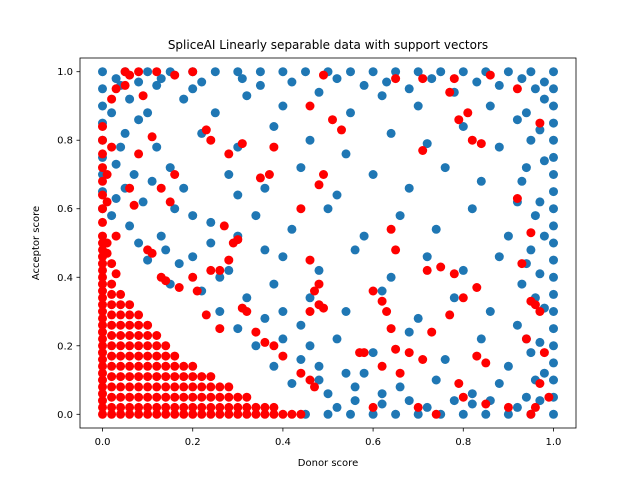 The image size is (640, 480). I want to click on x-tick-label: 0.0, so click(103, 442).